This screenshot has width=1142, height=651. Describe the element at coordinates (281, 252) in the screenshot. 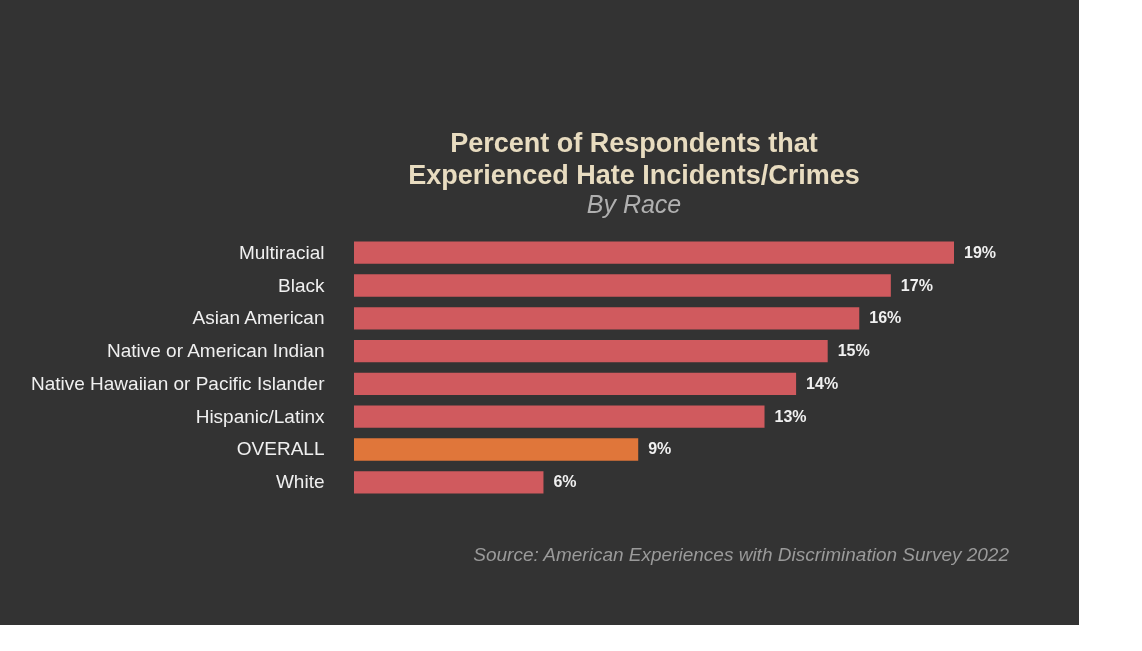

I see `y-tick-label: Multiracial` at that location.